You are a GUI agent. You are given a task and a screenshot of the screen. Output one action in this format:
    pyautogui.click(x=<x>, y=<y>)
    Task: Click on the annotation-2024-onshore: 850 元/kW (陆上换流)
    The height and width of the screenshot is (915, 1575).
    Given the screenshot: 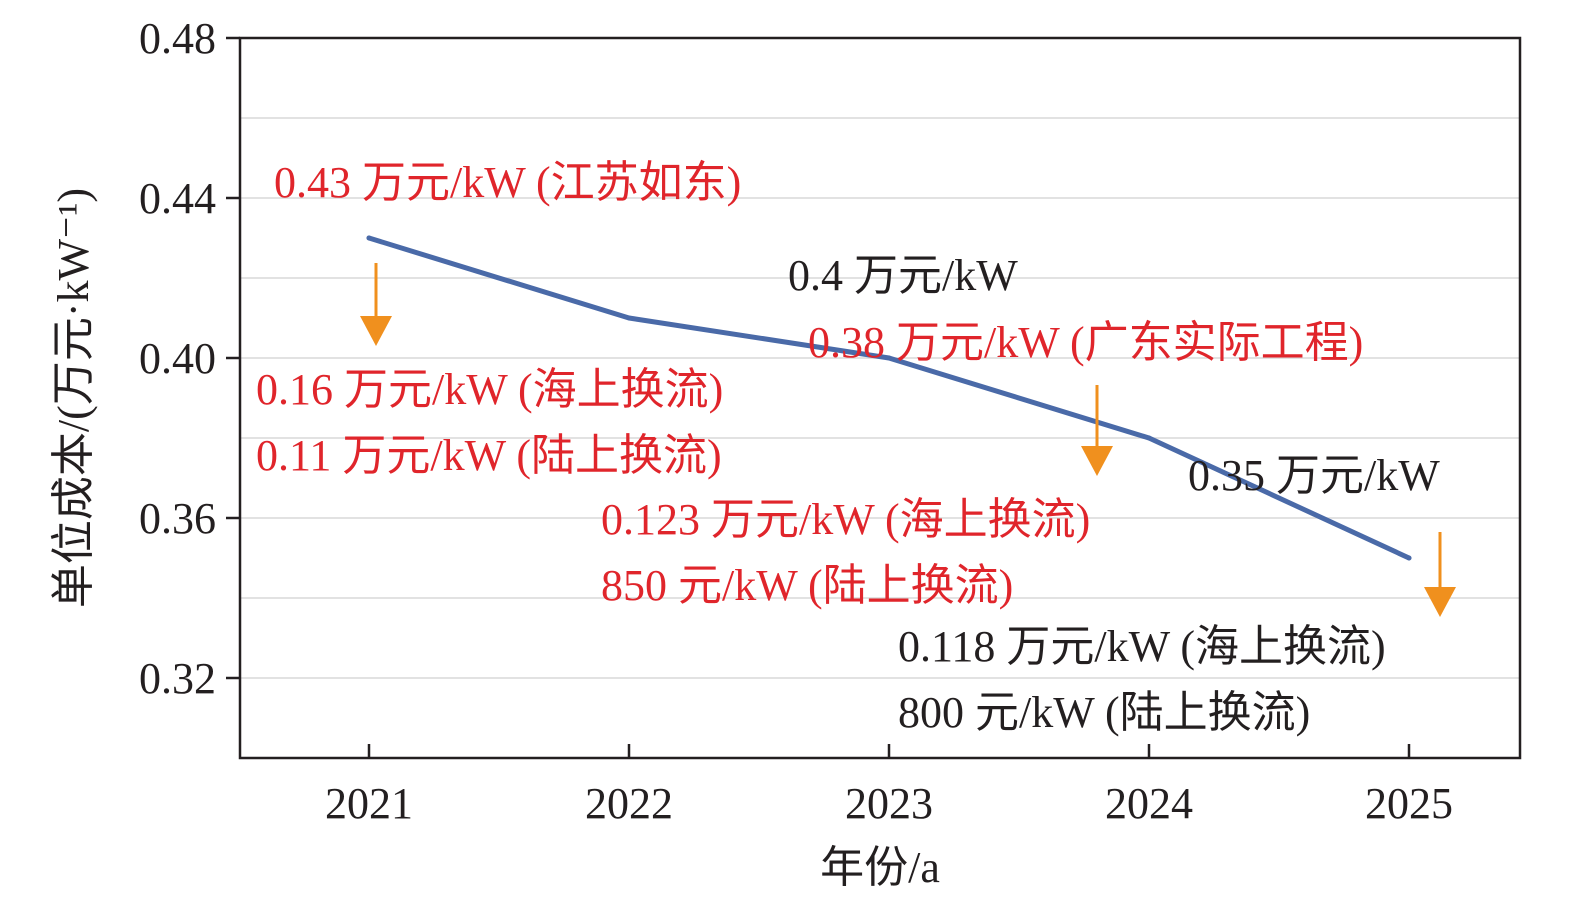 What is the action you would take?
    pyautogui.click(x=807, y=585)
    